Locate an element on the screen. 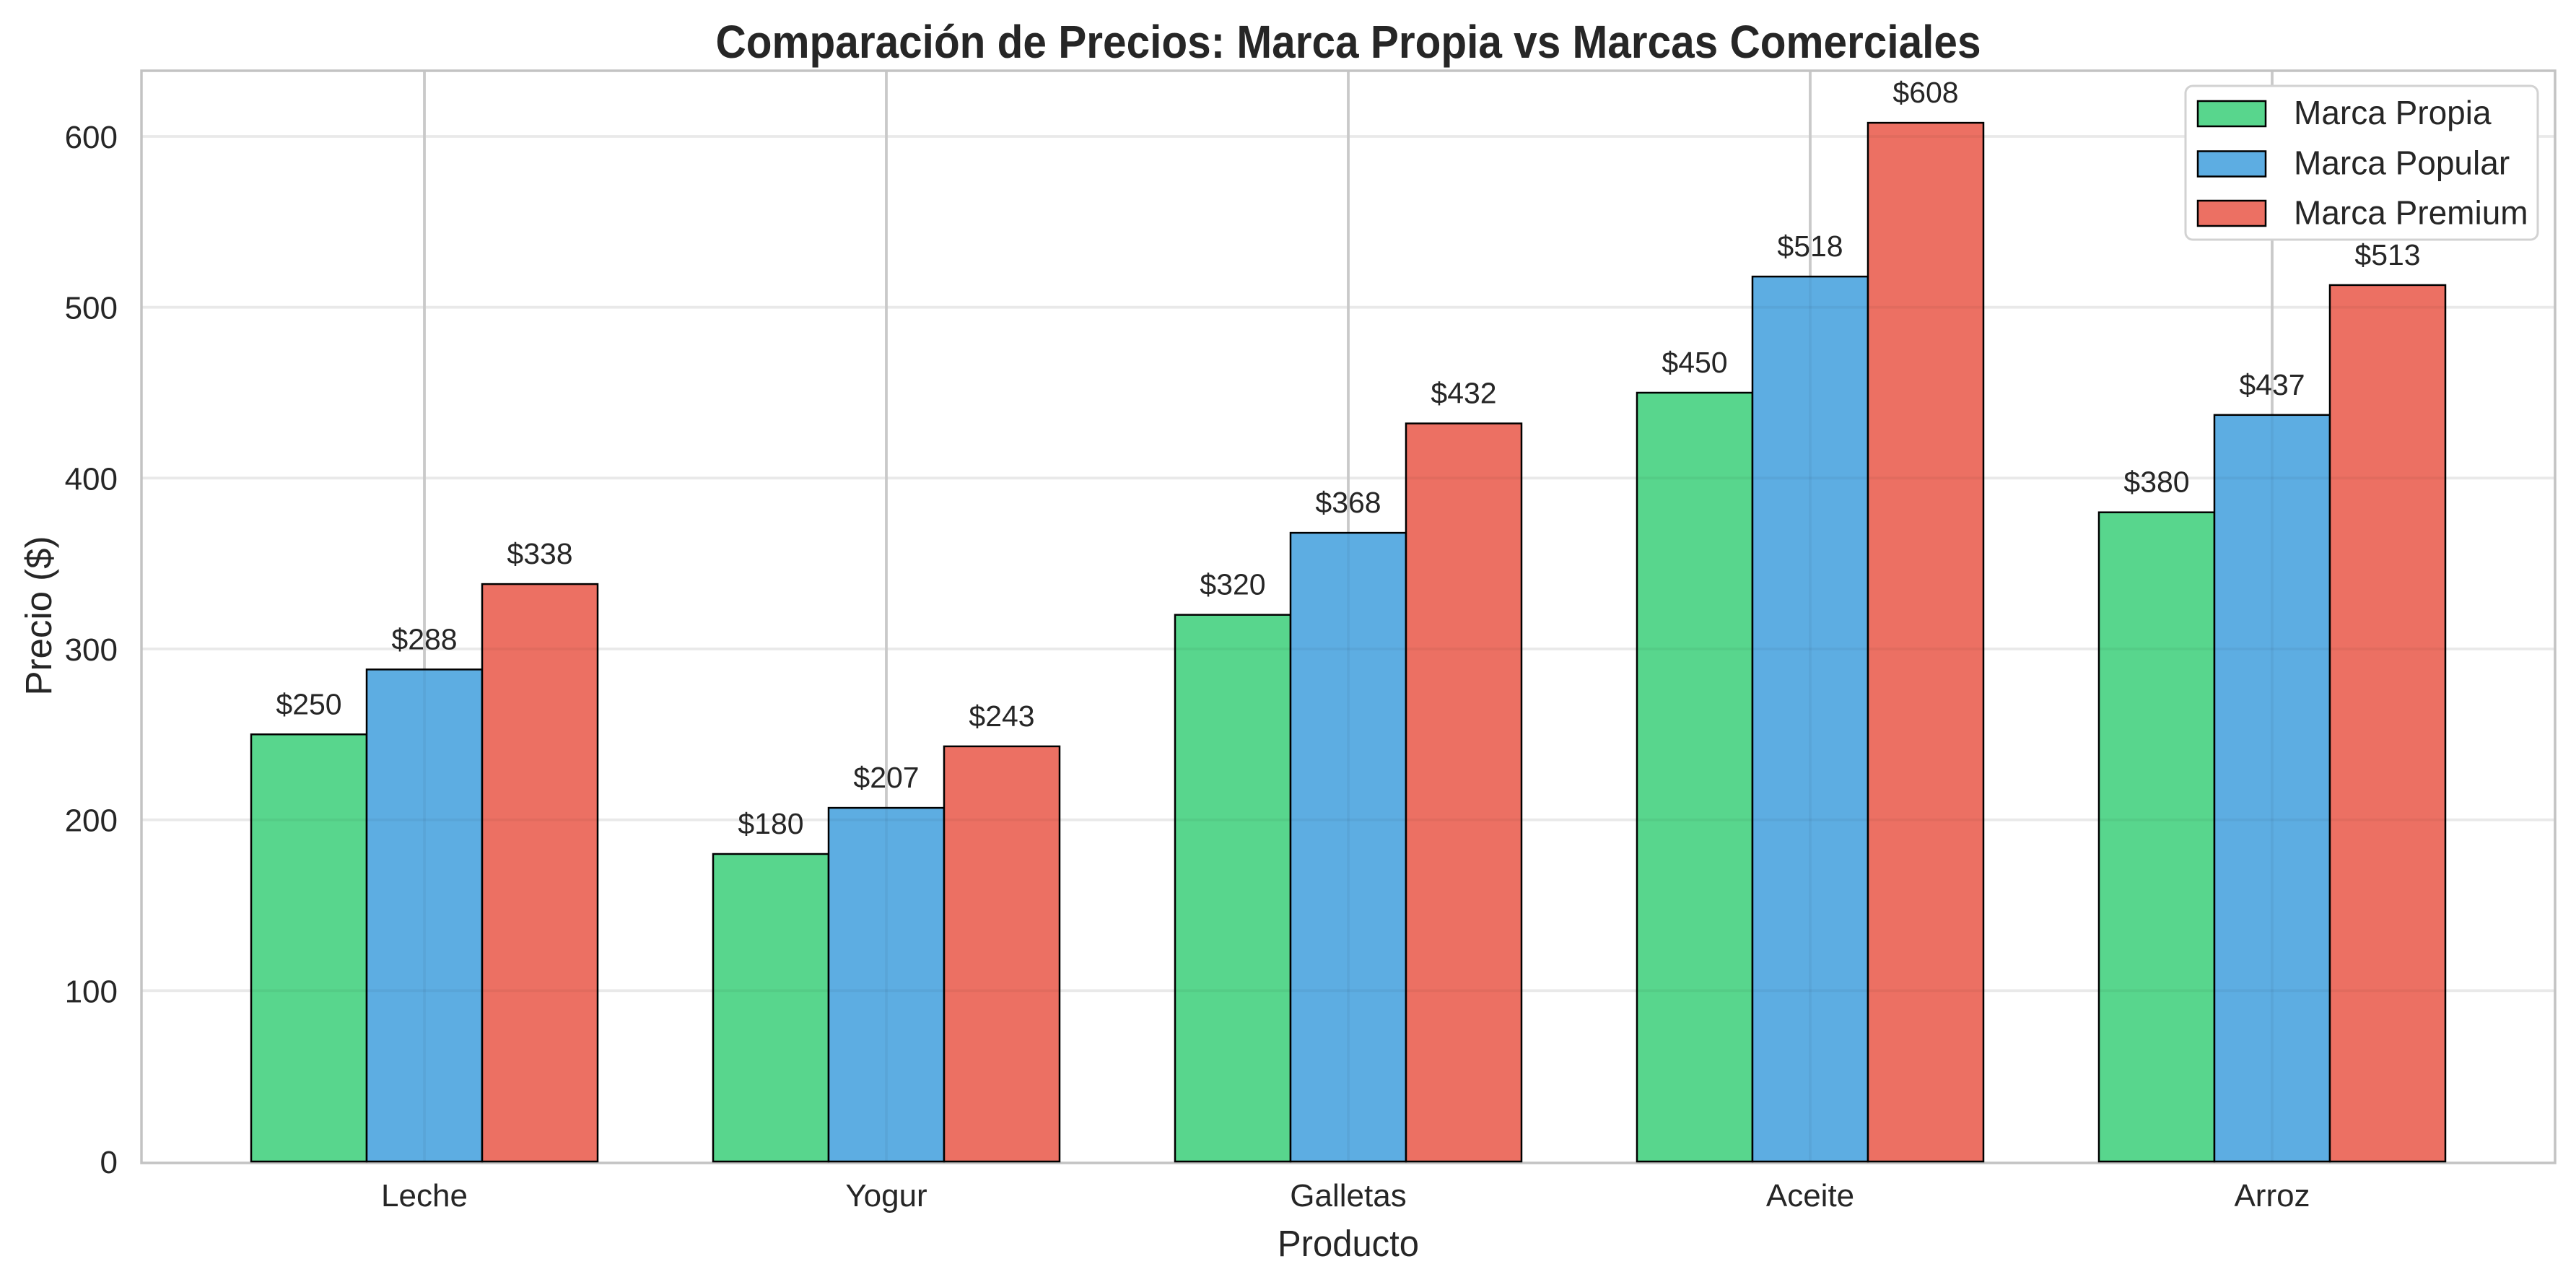 This screenshot has height=1277, width=2576. svg-text: $207 is located at coordinates (886, 777).